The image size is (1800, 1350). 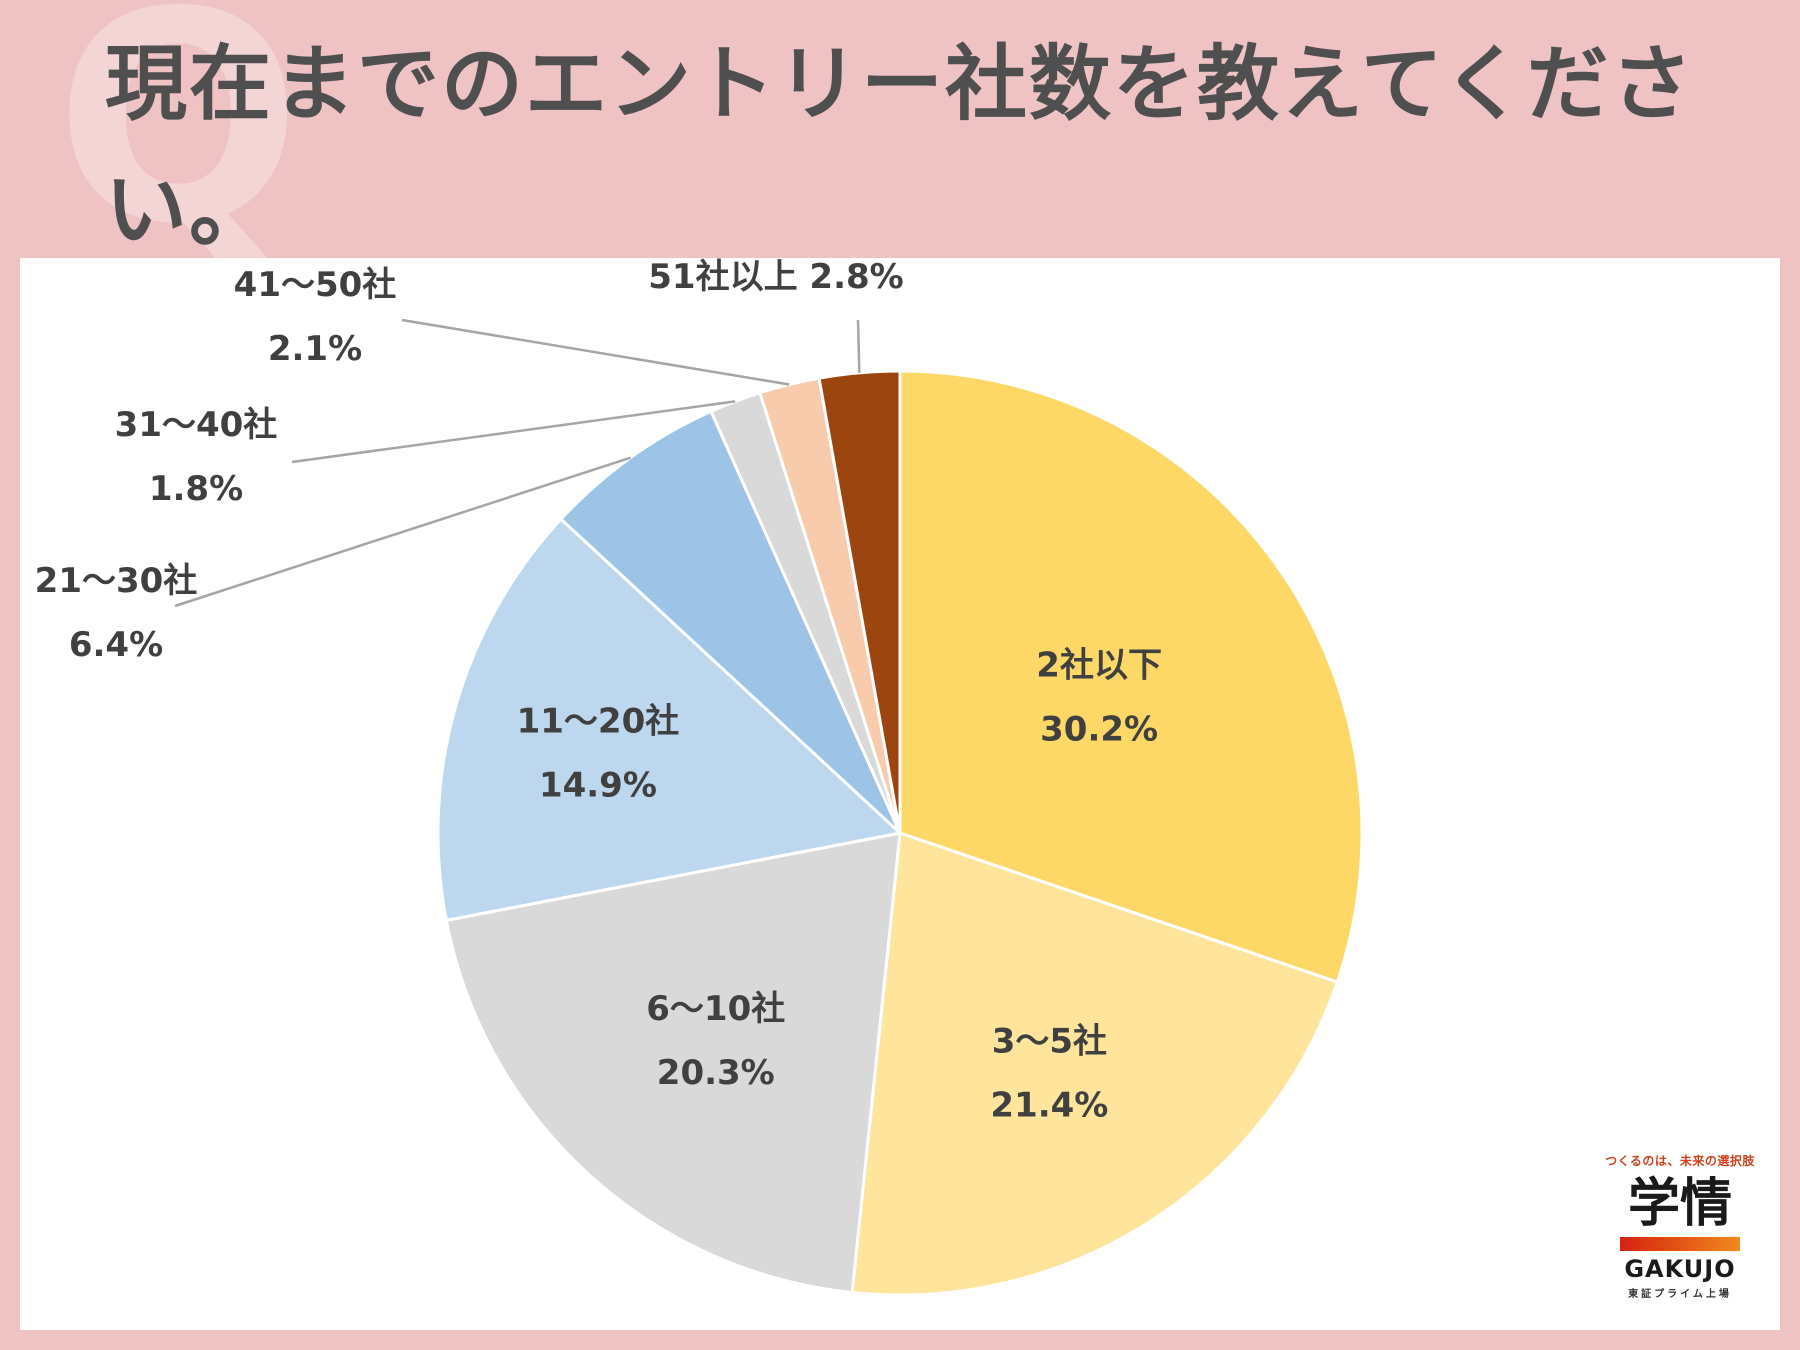 What do you see at coordinates (1680, 1269) in the screenshot?
I see `logo-name: GAKUJO` at bounding box center [1680, 1269].